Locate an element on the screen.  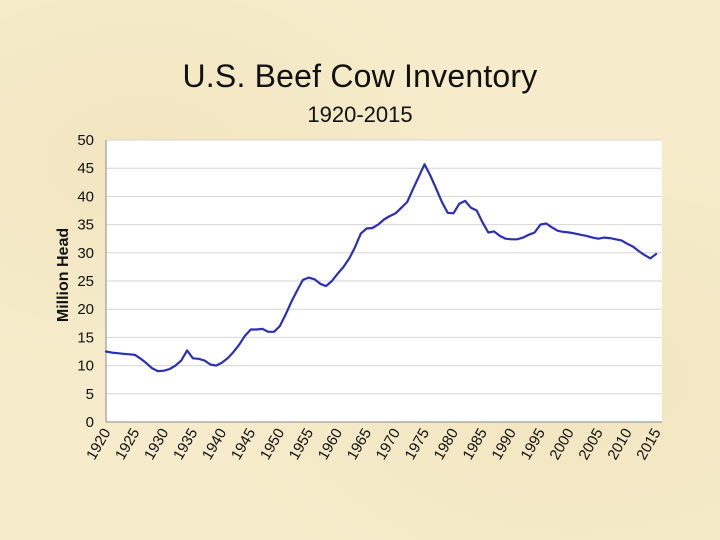
y-tick-label: 40 is located at coordinates (85, 196).